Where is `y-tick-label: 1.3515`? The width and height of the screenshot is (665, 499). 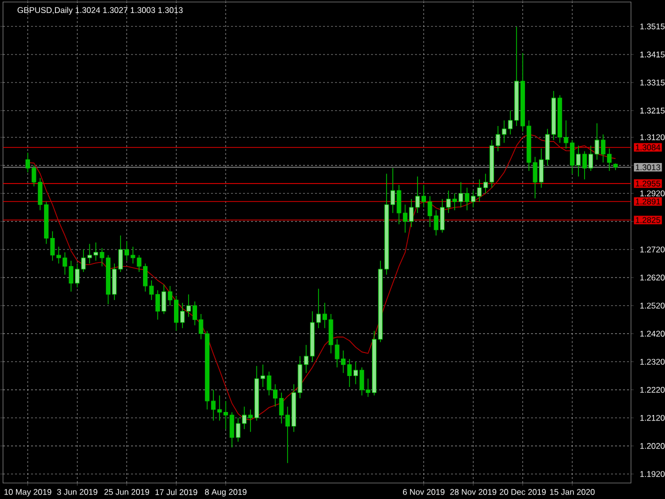 y-tick-label: 1.3515 is located at coordinates (652, 26).